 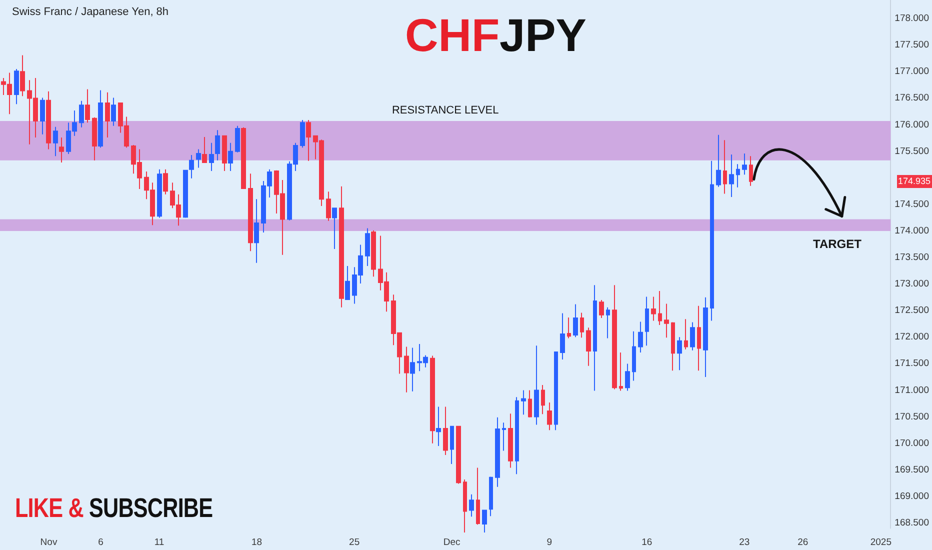 What do you see at coordinates (445, 110) in the screenshot?
I see `band-label: RESISTANCE LEVEL` at bounding box center [445, 110].